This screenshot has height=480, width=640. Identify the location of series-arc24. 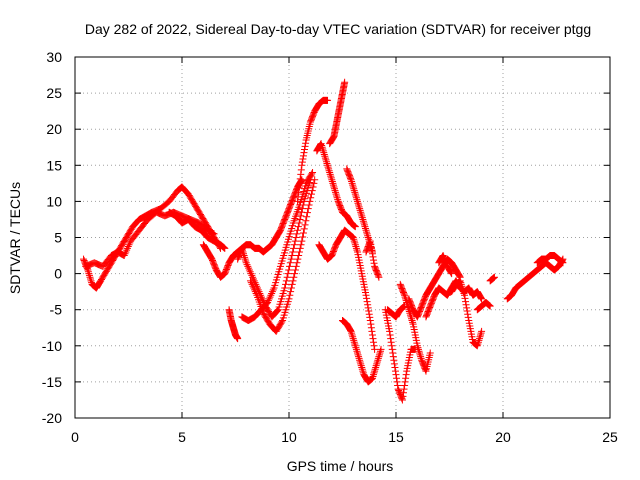
(483, 306).